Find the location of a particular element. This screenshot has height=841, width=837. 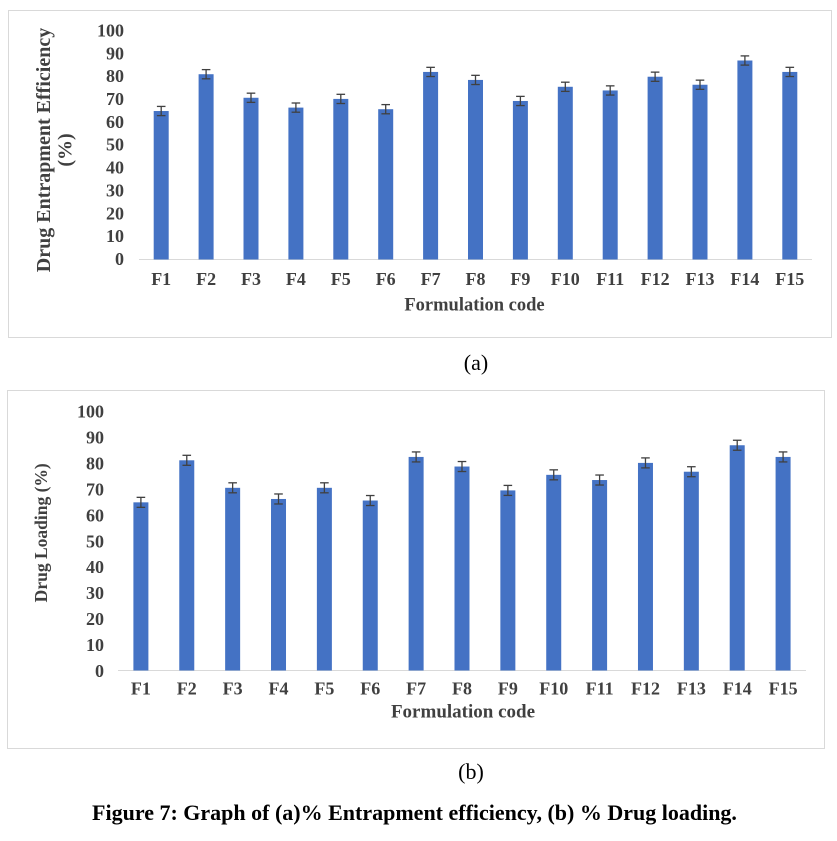

svg-text: Drug Entrapment Efficiency(%) is located at coordinates (55, 150).